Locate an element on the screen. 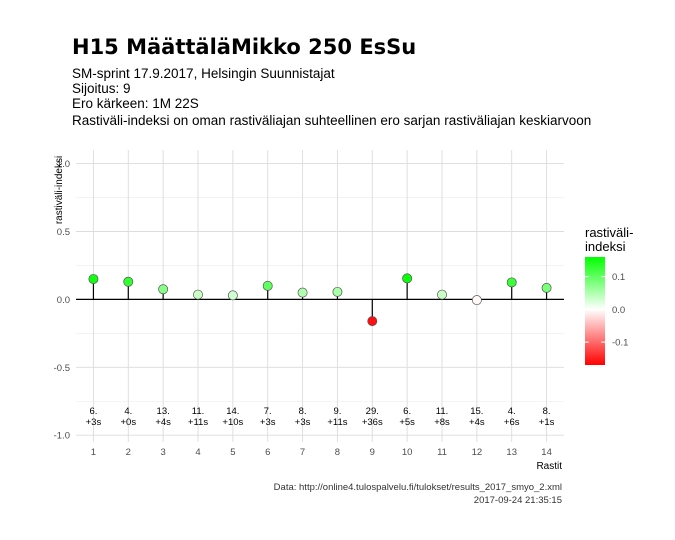 The image size is (675, 540). points is located at coordinates (320, 300).